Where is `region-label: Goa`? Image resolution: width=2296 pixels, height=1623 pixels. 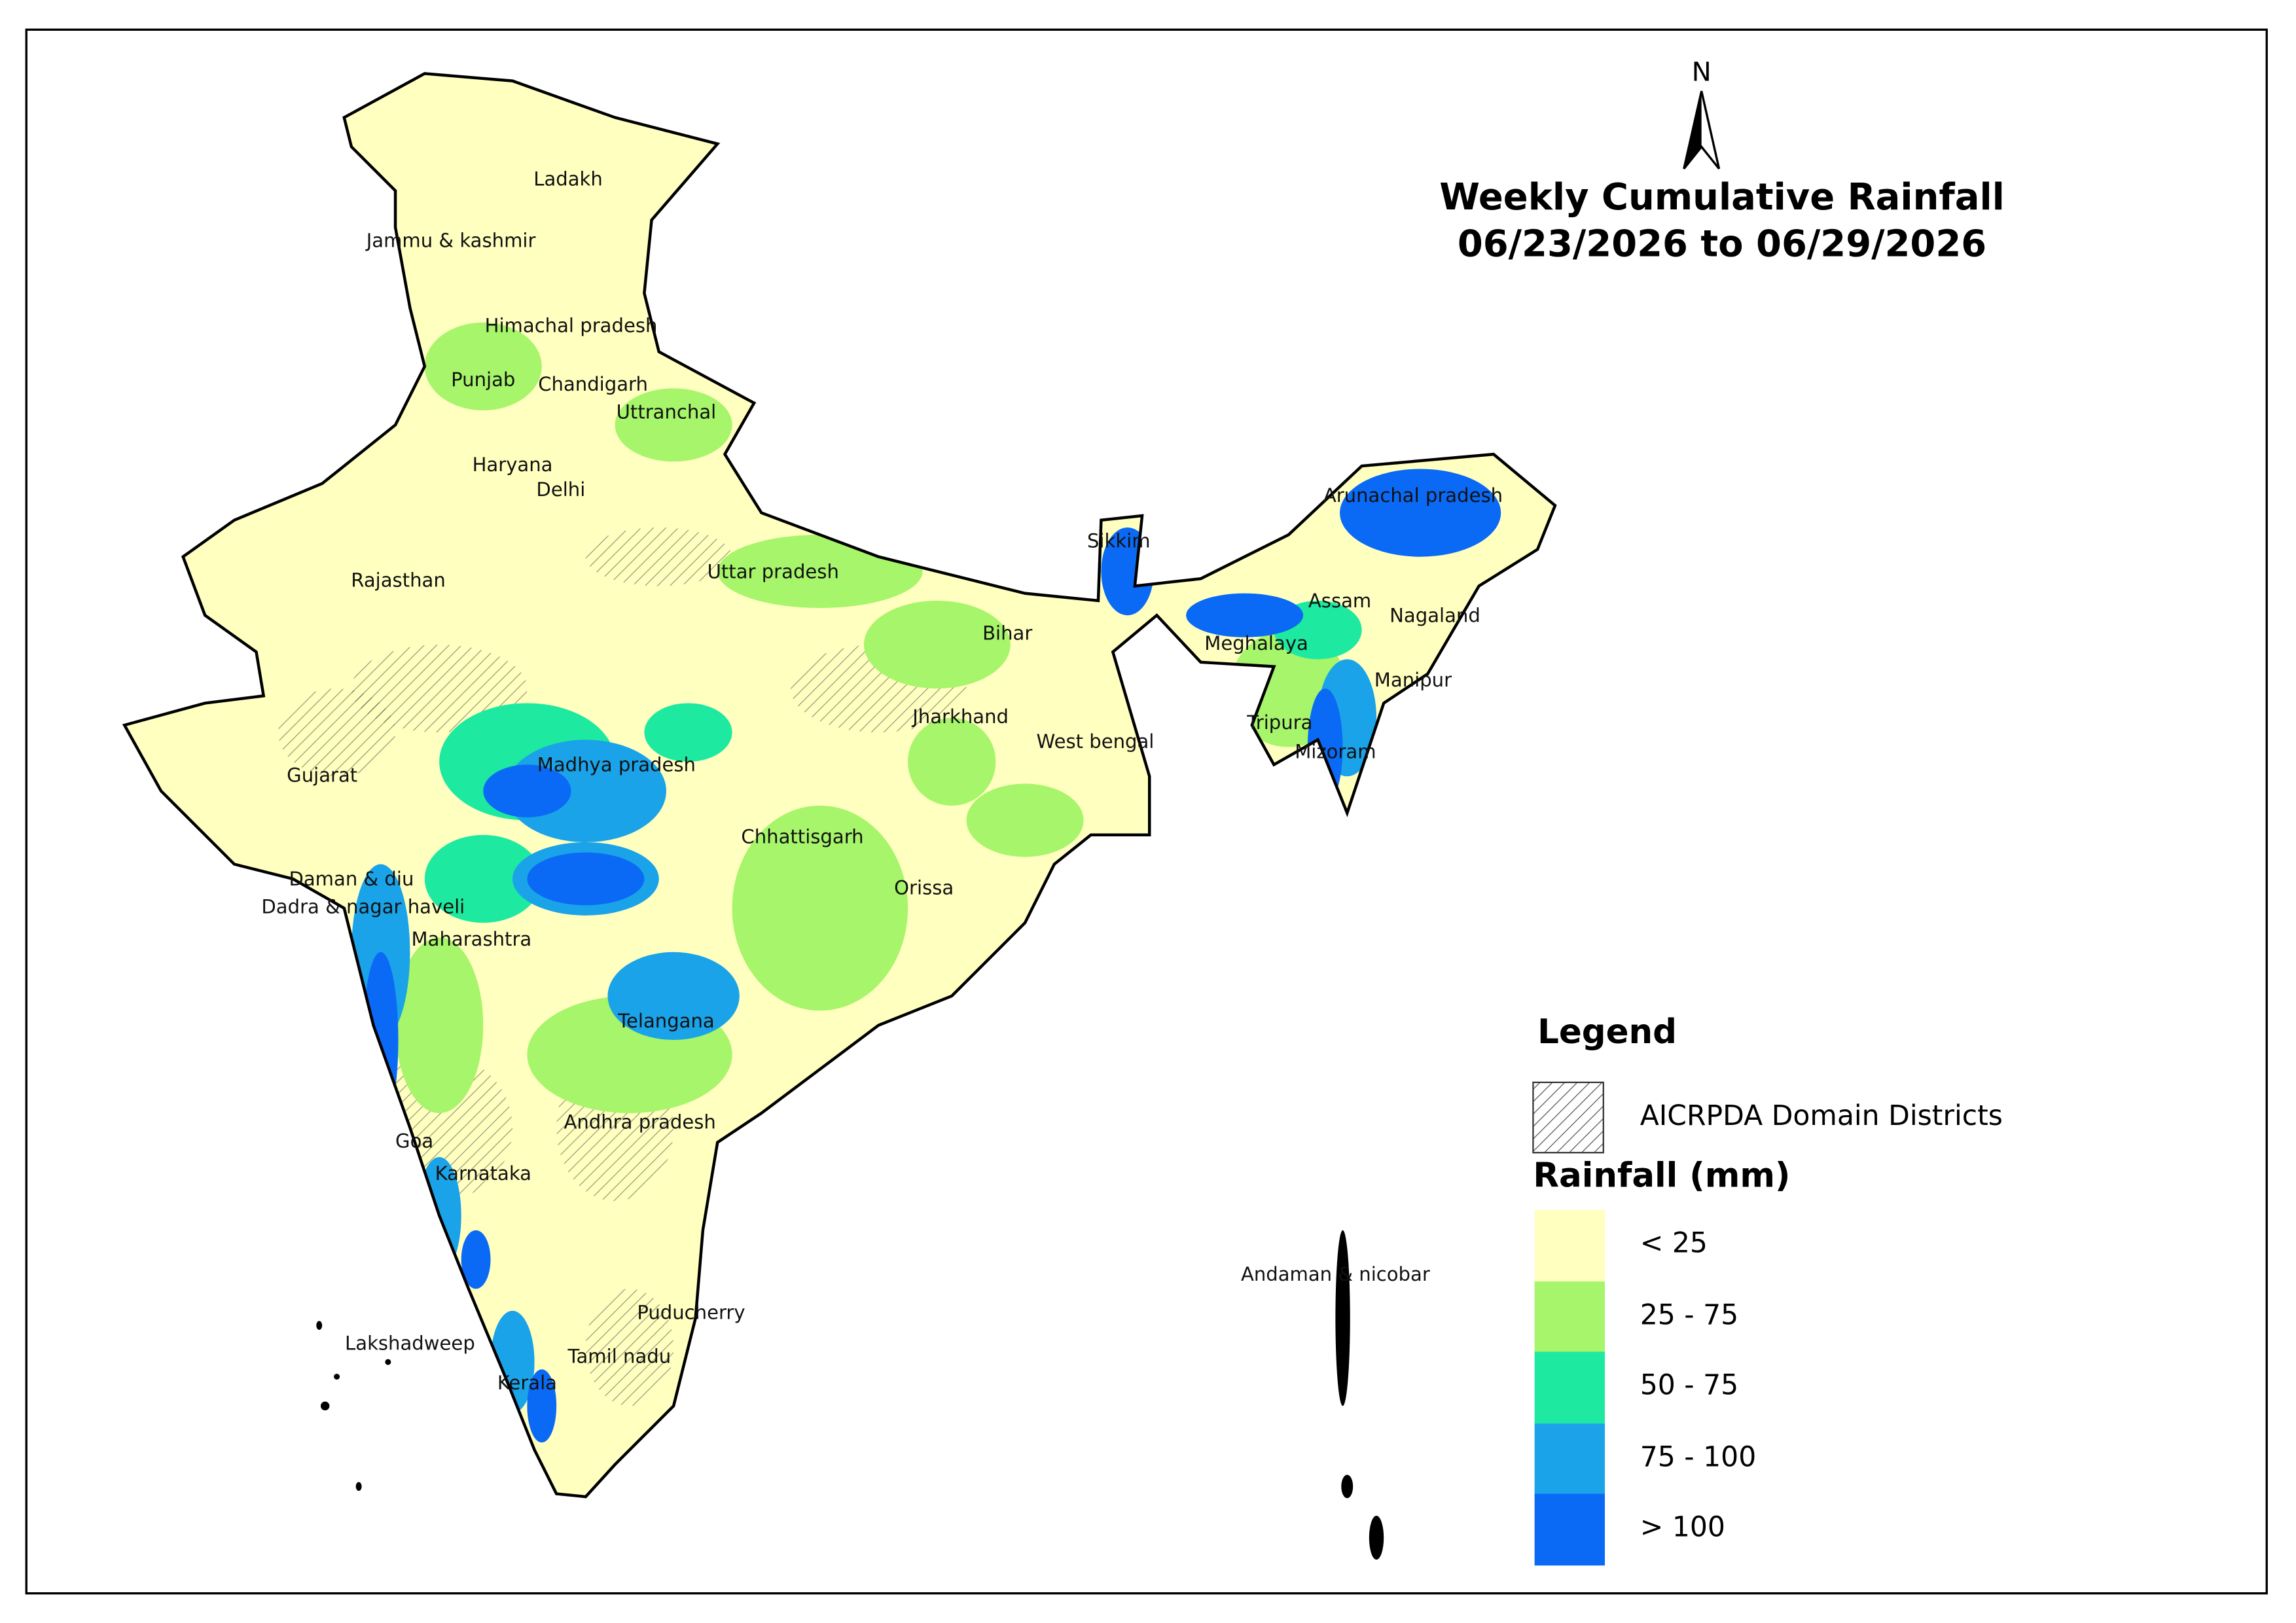 region-label: Goa is located at coordinates (414, 1141).